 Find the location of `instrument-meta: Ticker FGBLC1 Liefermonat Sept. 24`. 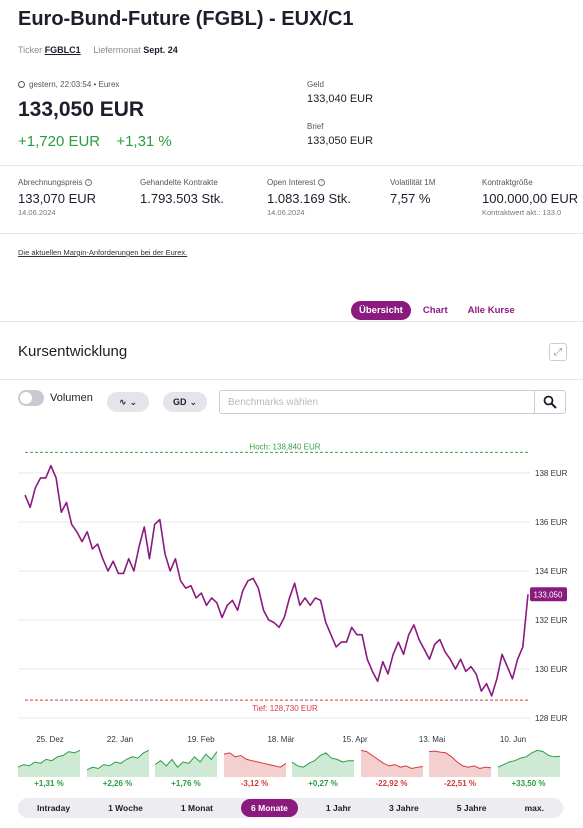

instrument-meta: Ticker FGBLC1 Liefermonat Sept. 24 is located at coordinates (98, 50).